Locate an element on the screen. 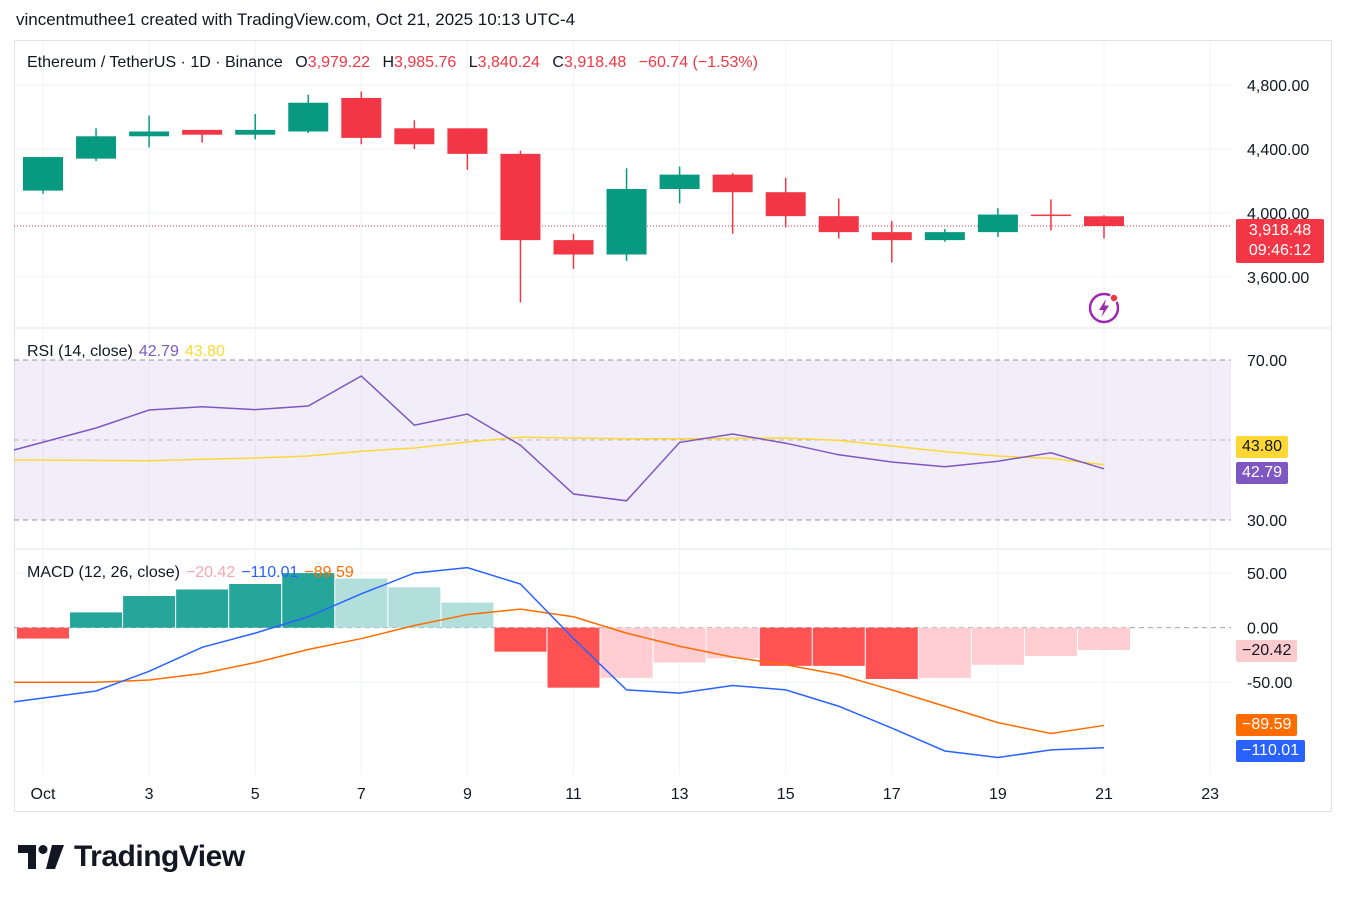 The width and height of the screenshot is (1347, 903). price-axis-tick: 3,600.00 is located at coordinates (1278, 278).